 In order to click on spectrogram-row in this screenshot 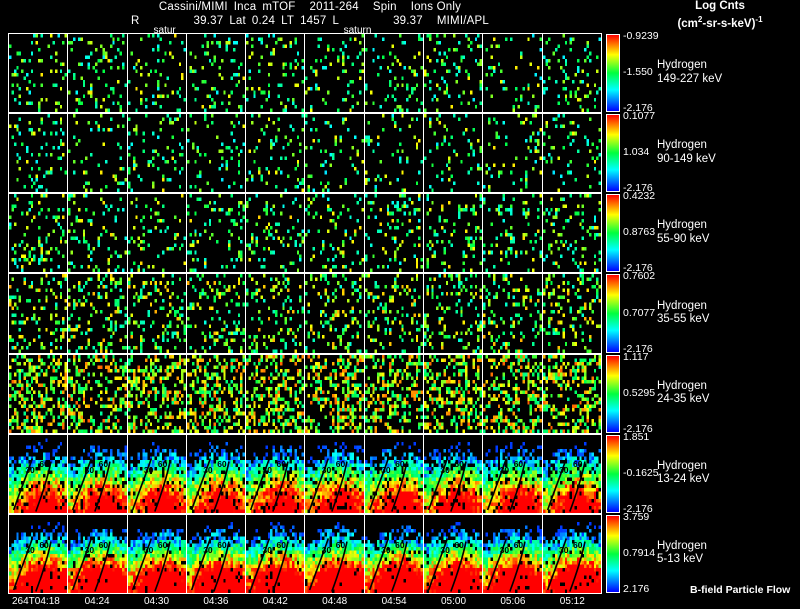, I will do `click(305, 233)`.